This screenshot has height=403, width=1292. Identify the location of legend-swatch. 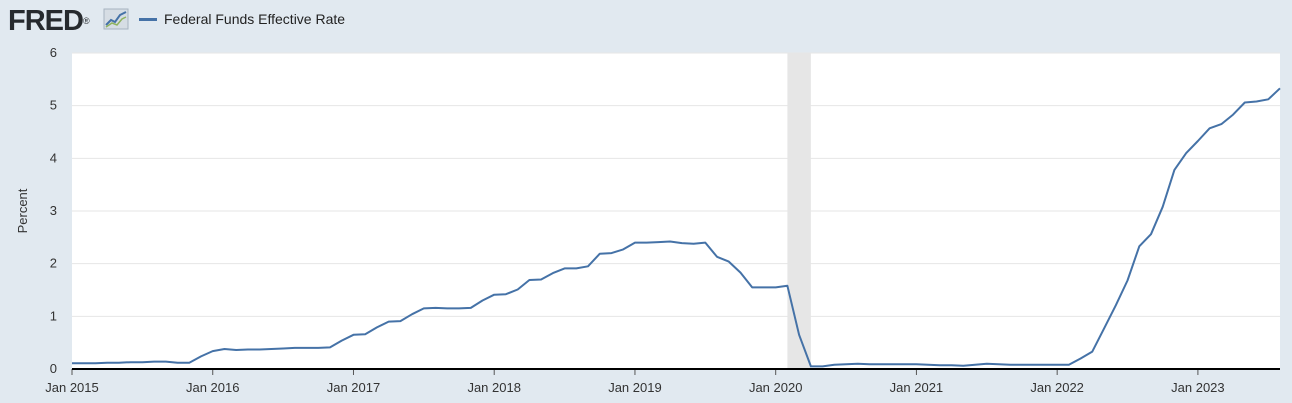
(148, 19).